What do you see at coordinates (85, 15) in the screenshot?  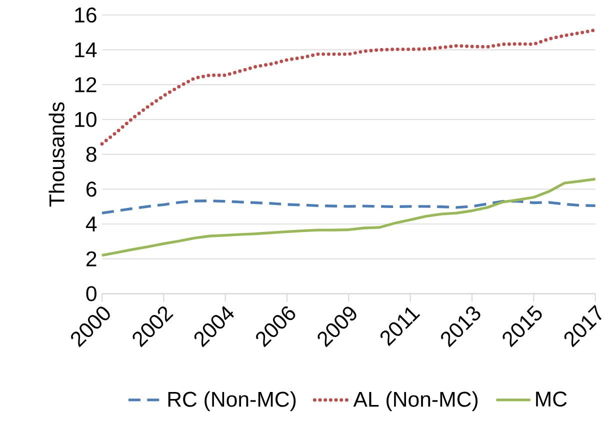 I see `y-tick-label: 16` at bounding box center [85, 15].